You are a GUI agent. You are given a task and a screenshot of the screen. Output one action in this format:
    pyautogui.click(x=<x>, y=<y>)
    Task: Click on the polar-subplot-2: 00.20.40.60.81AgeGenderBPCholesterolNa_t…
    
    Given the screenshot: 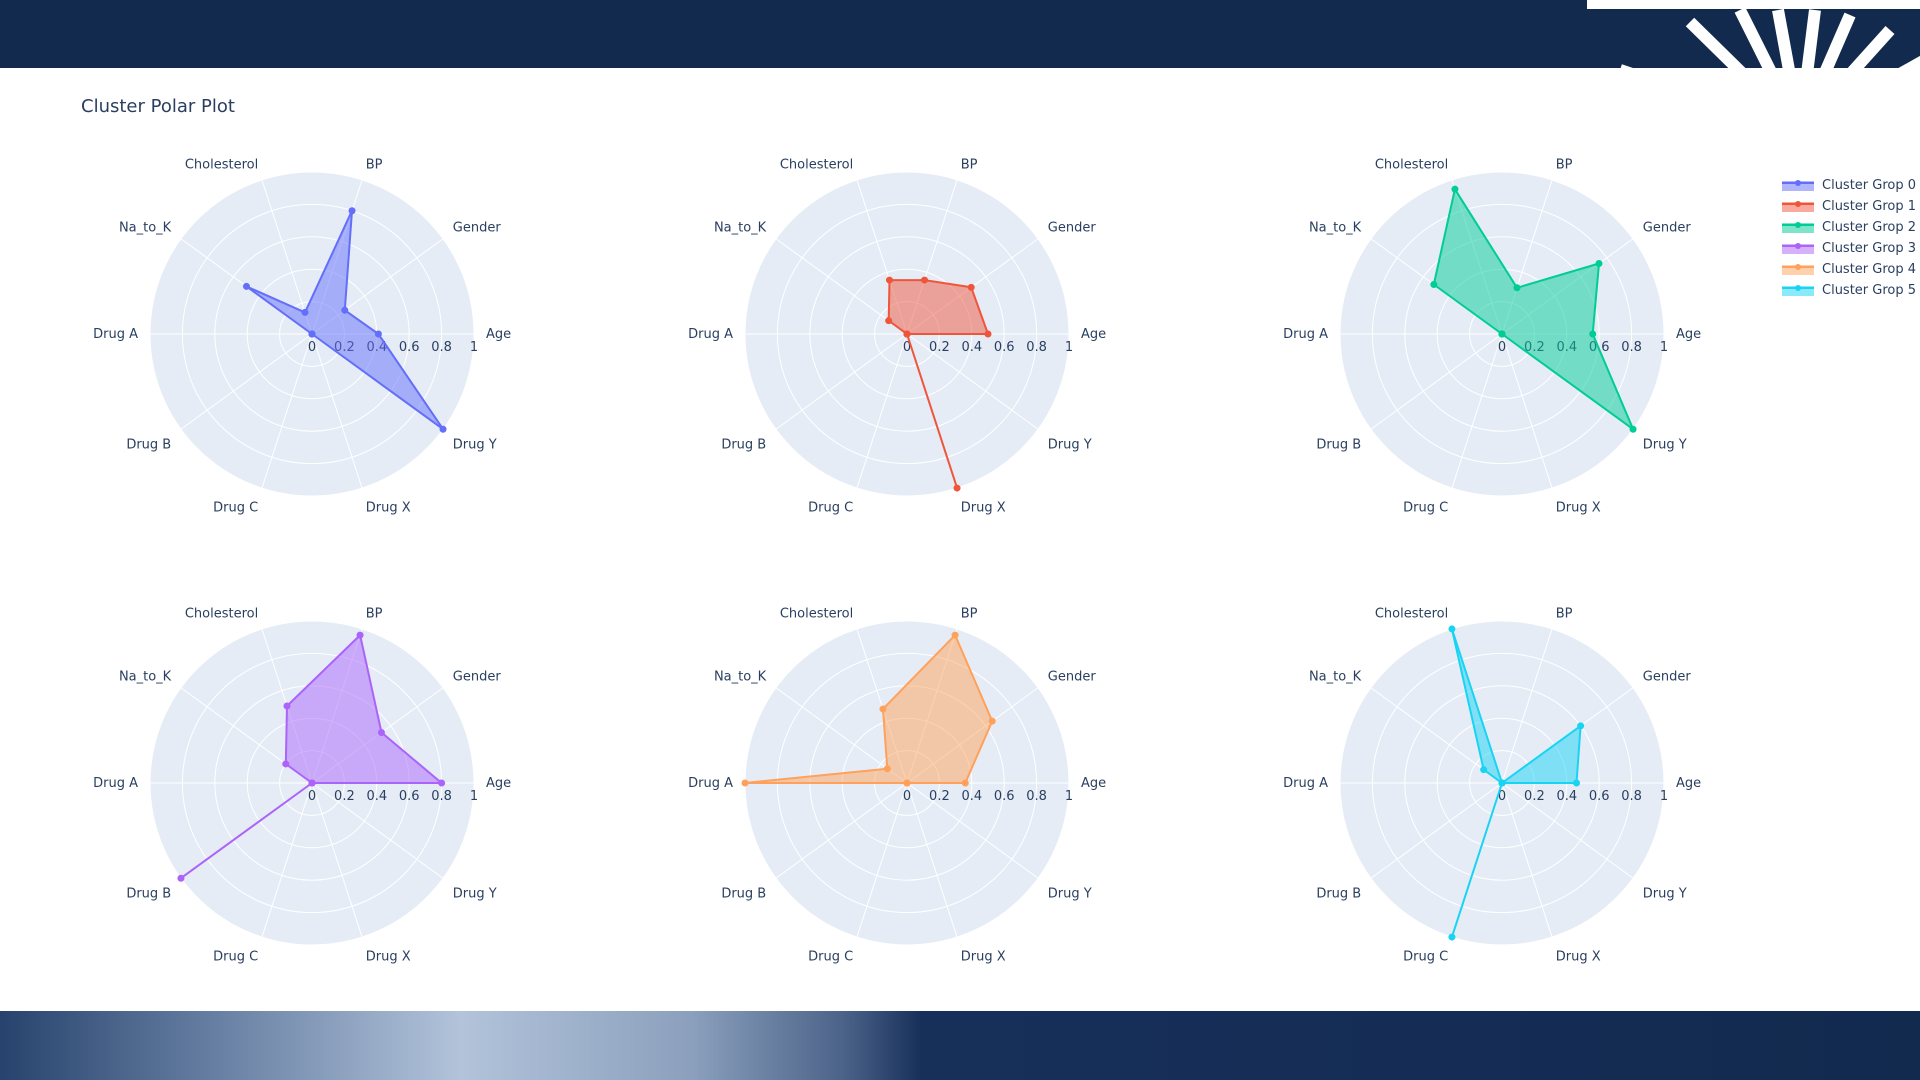 What is the action you would take?
    pyautogui.click(x=1492, y=337)
    